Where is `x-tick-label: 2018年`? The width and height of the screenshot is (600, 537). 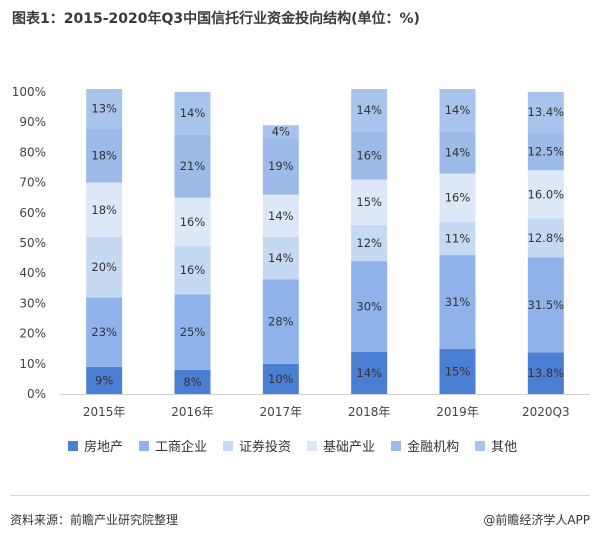
x-tick-label: 2018年 is located at coordinates (369, 412).